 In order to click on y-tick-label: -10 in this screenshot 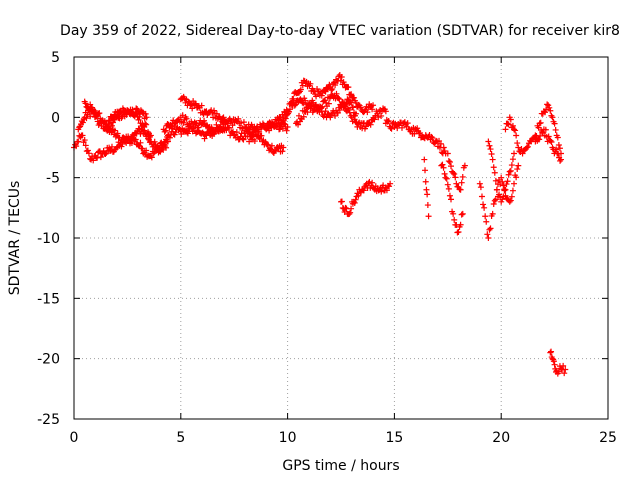, I will do `click(48, 239)`.